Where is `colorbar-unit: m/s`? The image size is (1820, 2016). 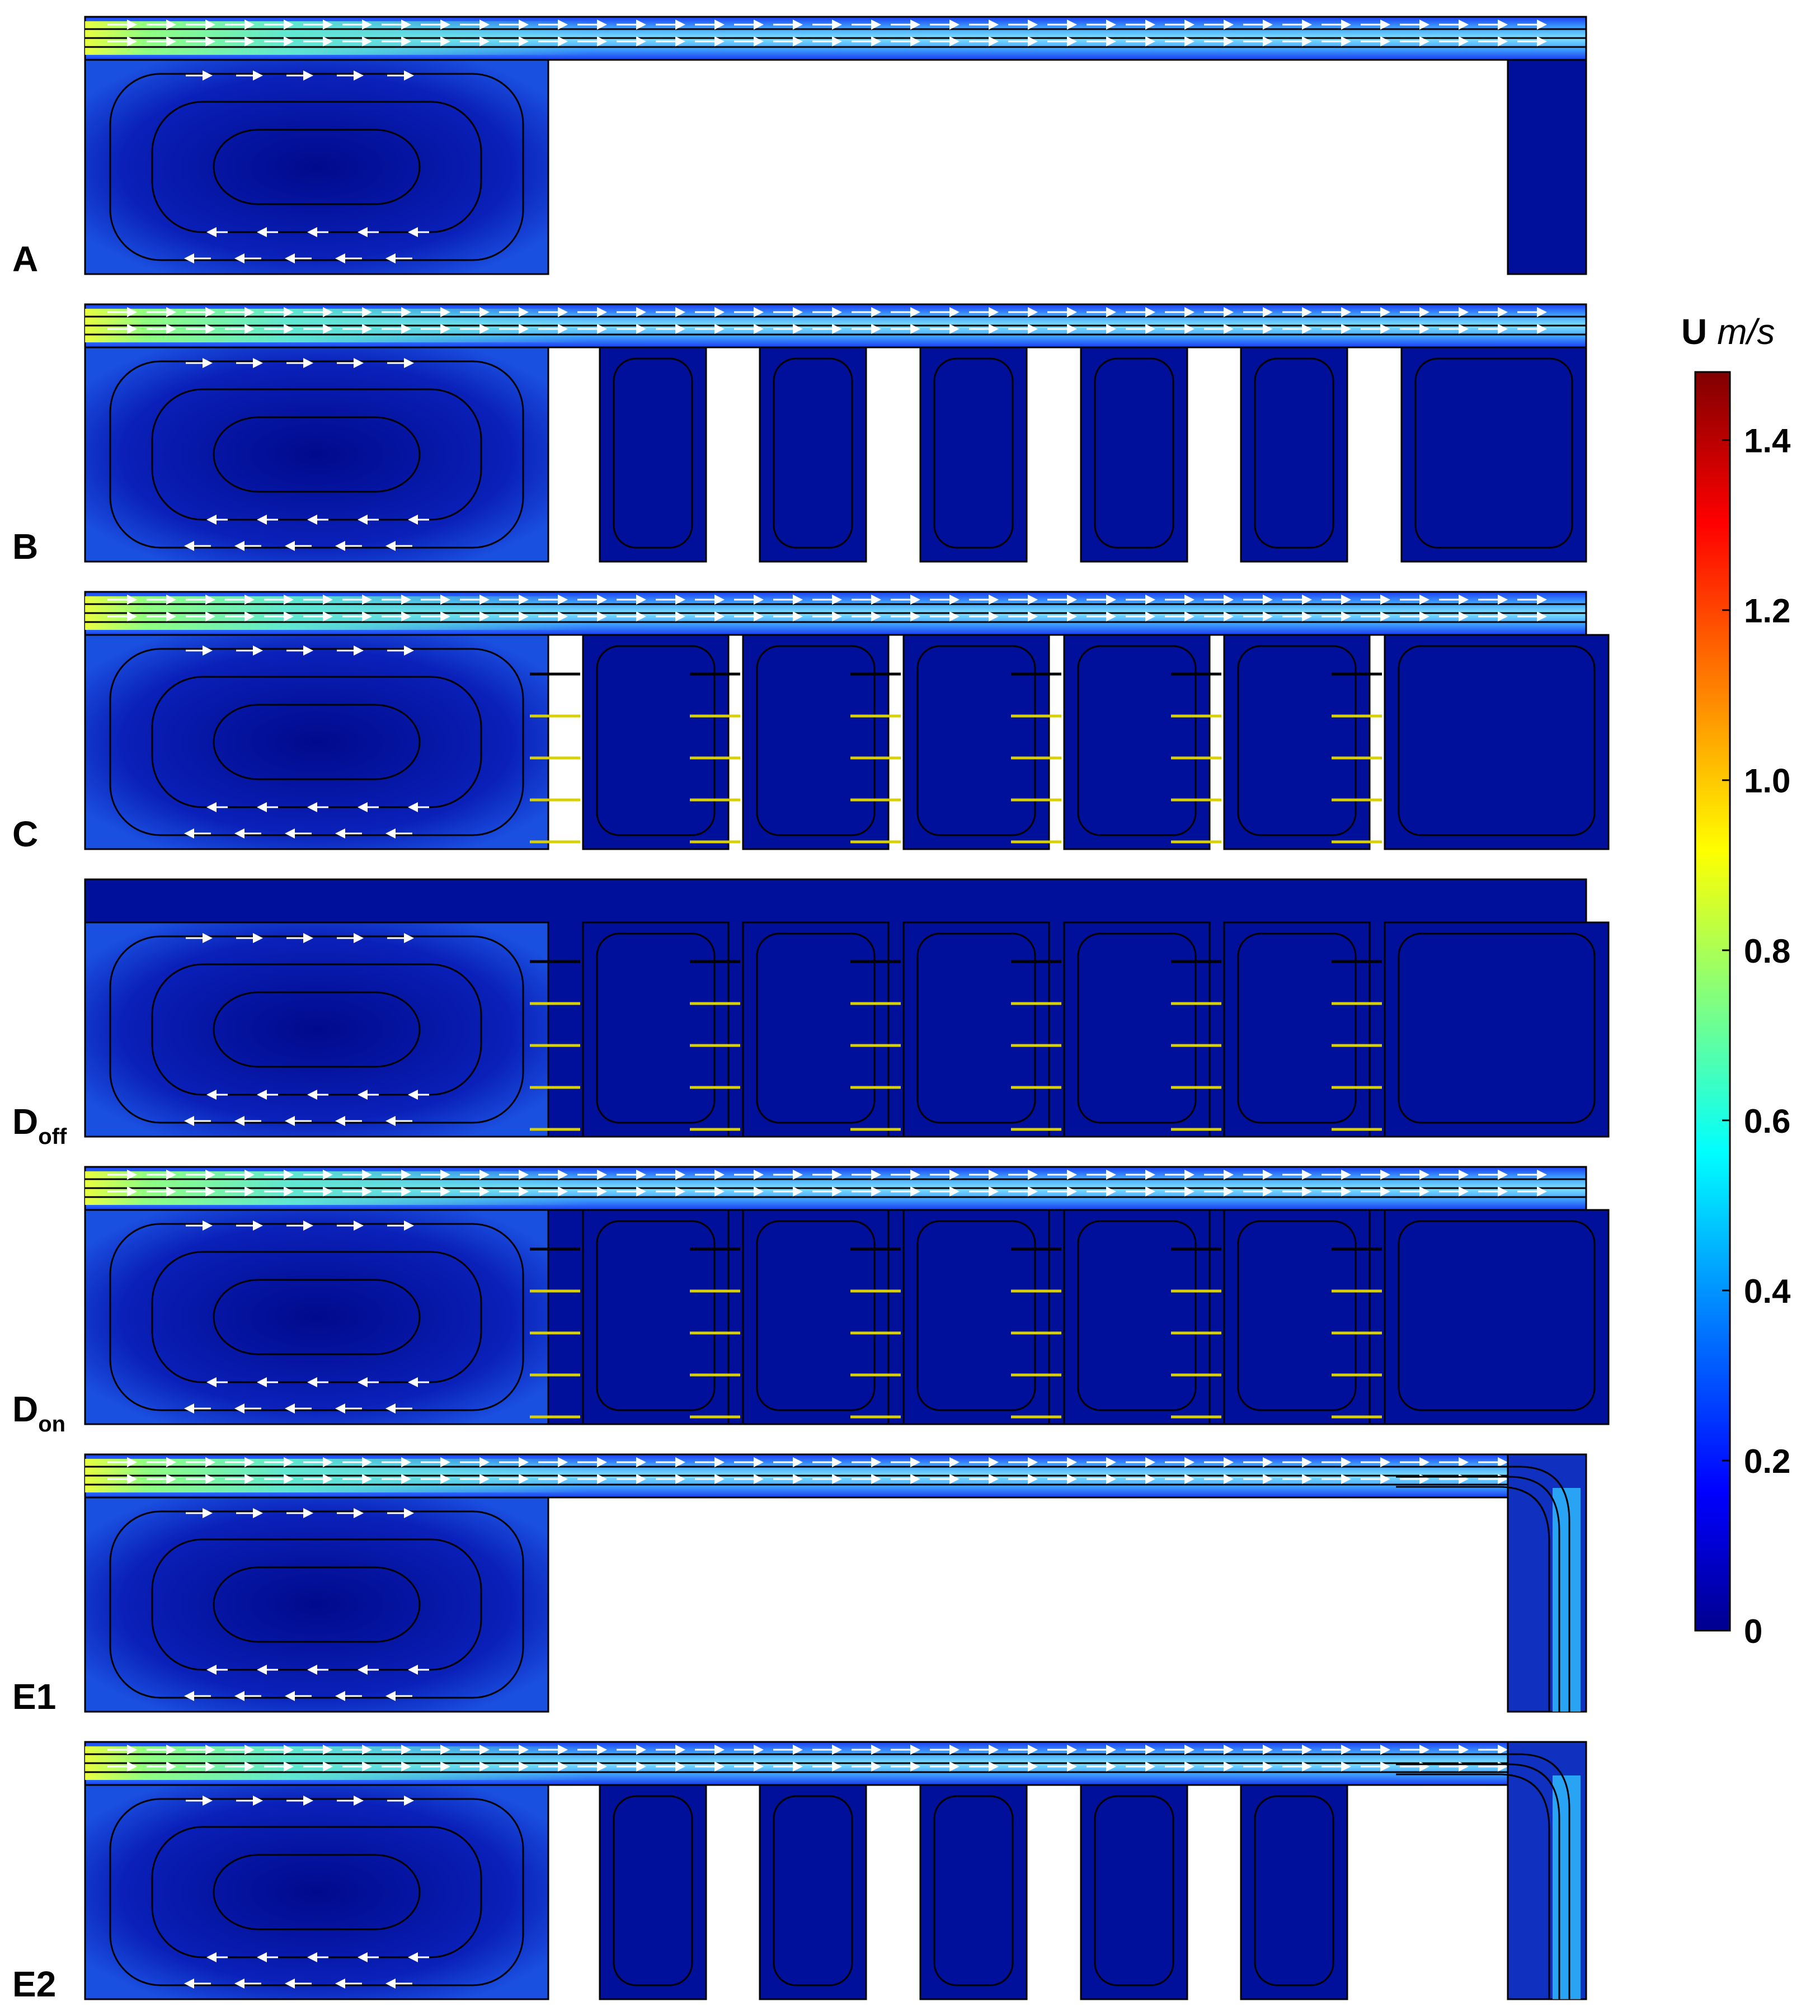
colorbar-unit: m/s is located at coordinates (1746, 332).